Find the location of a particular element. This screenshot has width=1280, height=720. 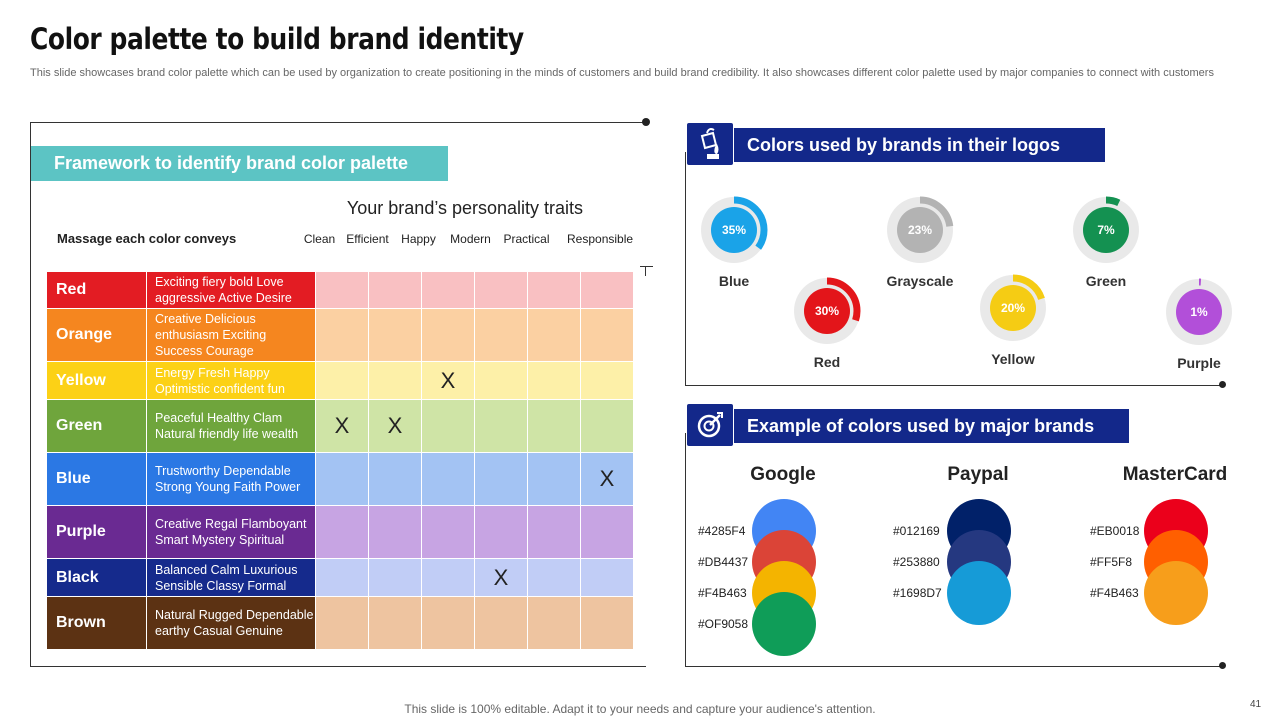

brand-color-hex: #DB4437 is located at coordinates (723, 562).